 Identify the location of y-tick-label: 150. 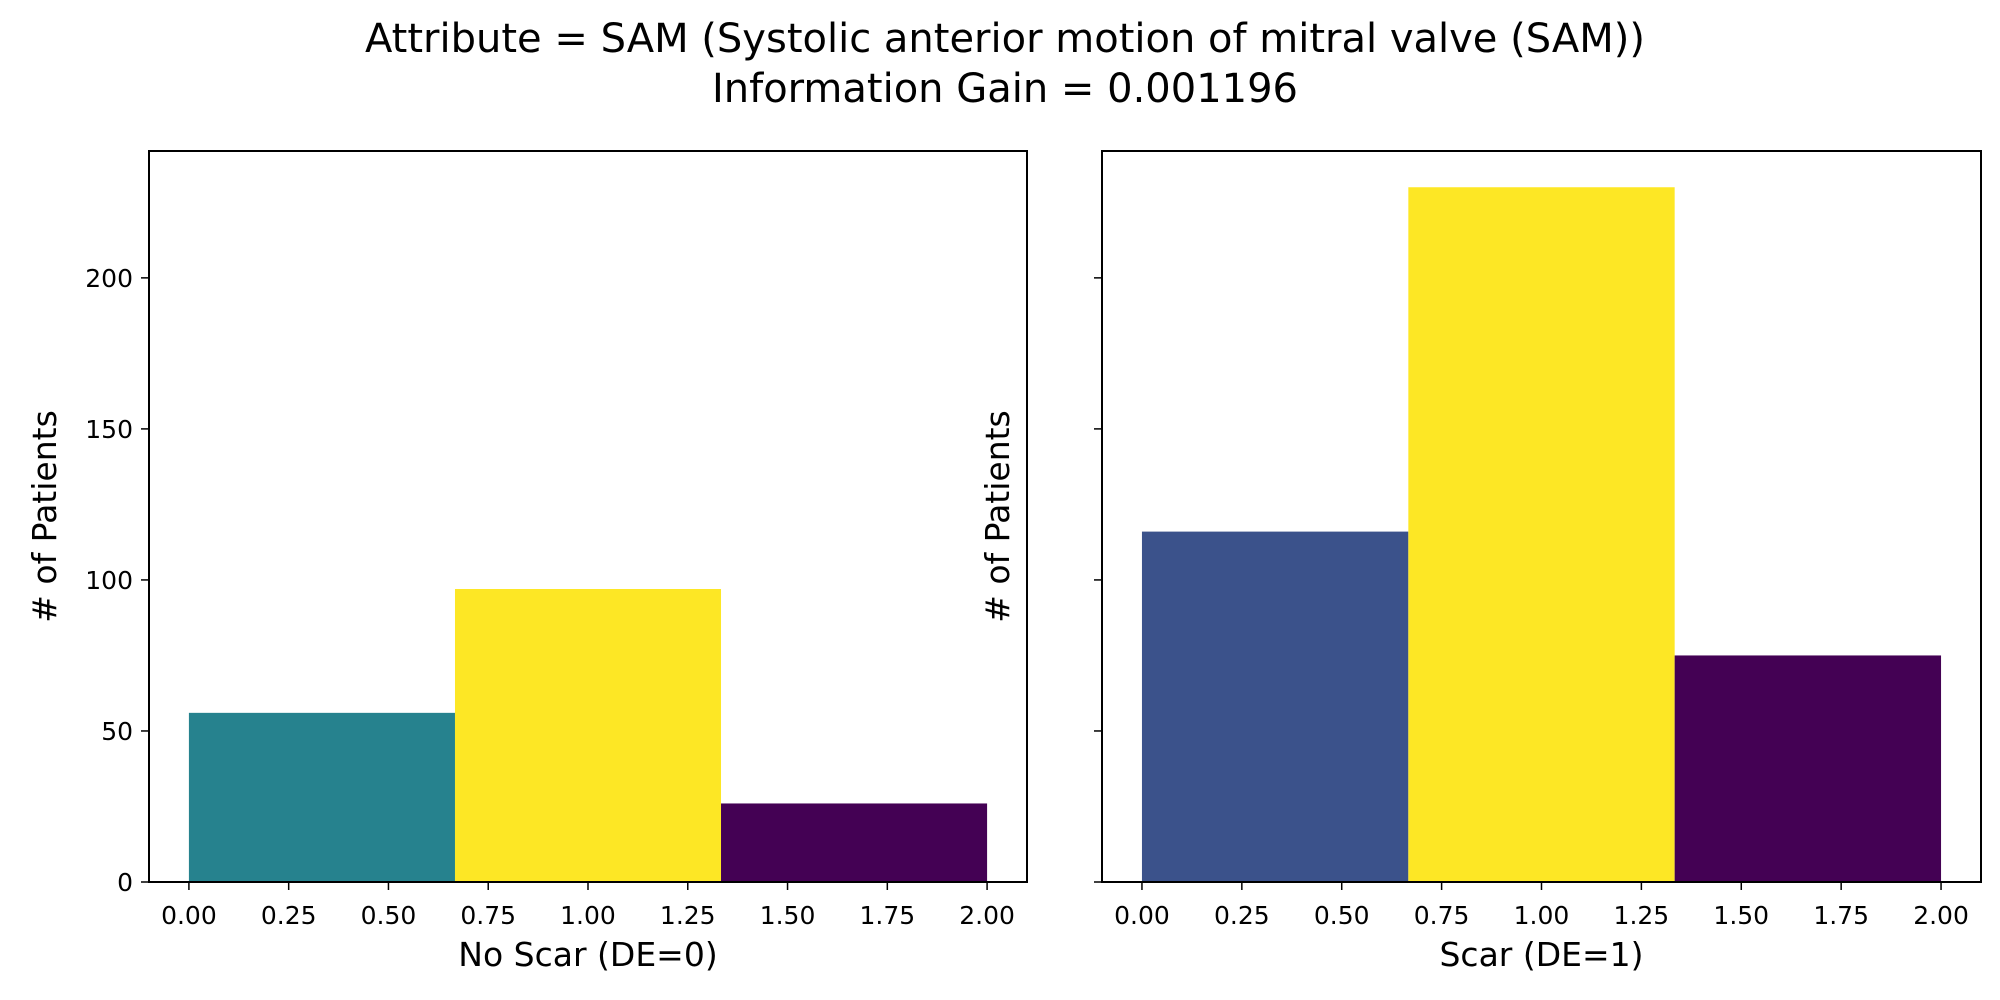
(109, 429).